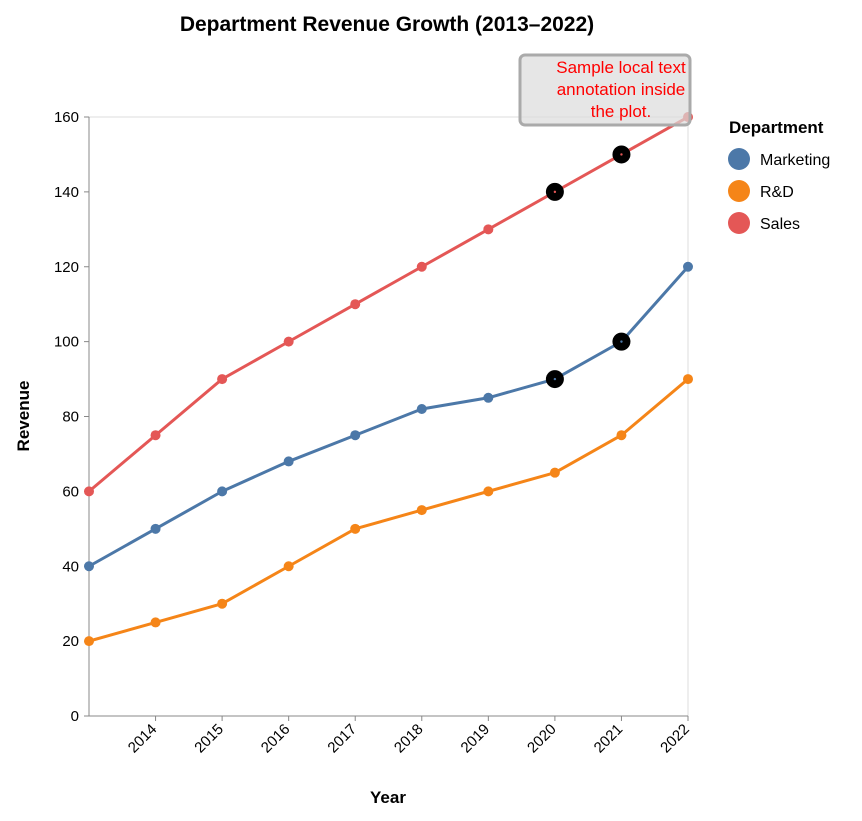 This screenshot has height=821, width=862. Describe the element at coordinates (66, 117) in the screenshot. I see `y-tick-label: 160` at that location.